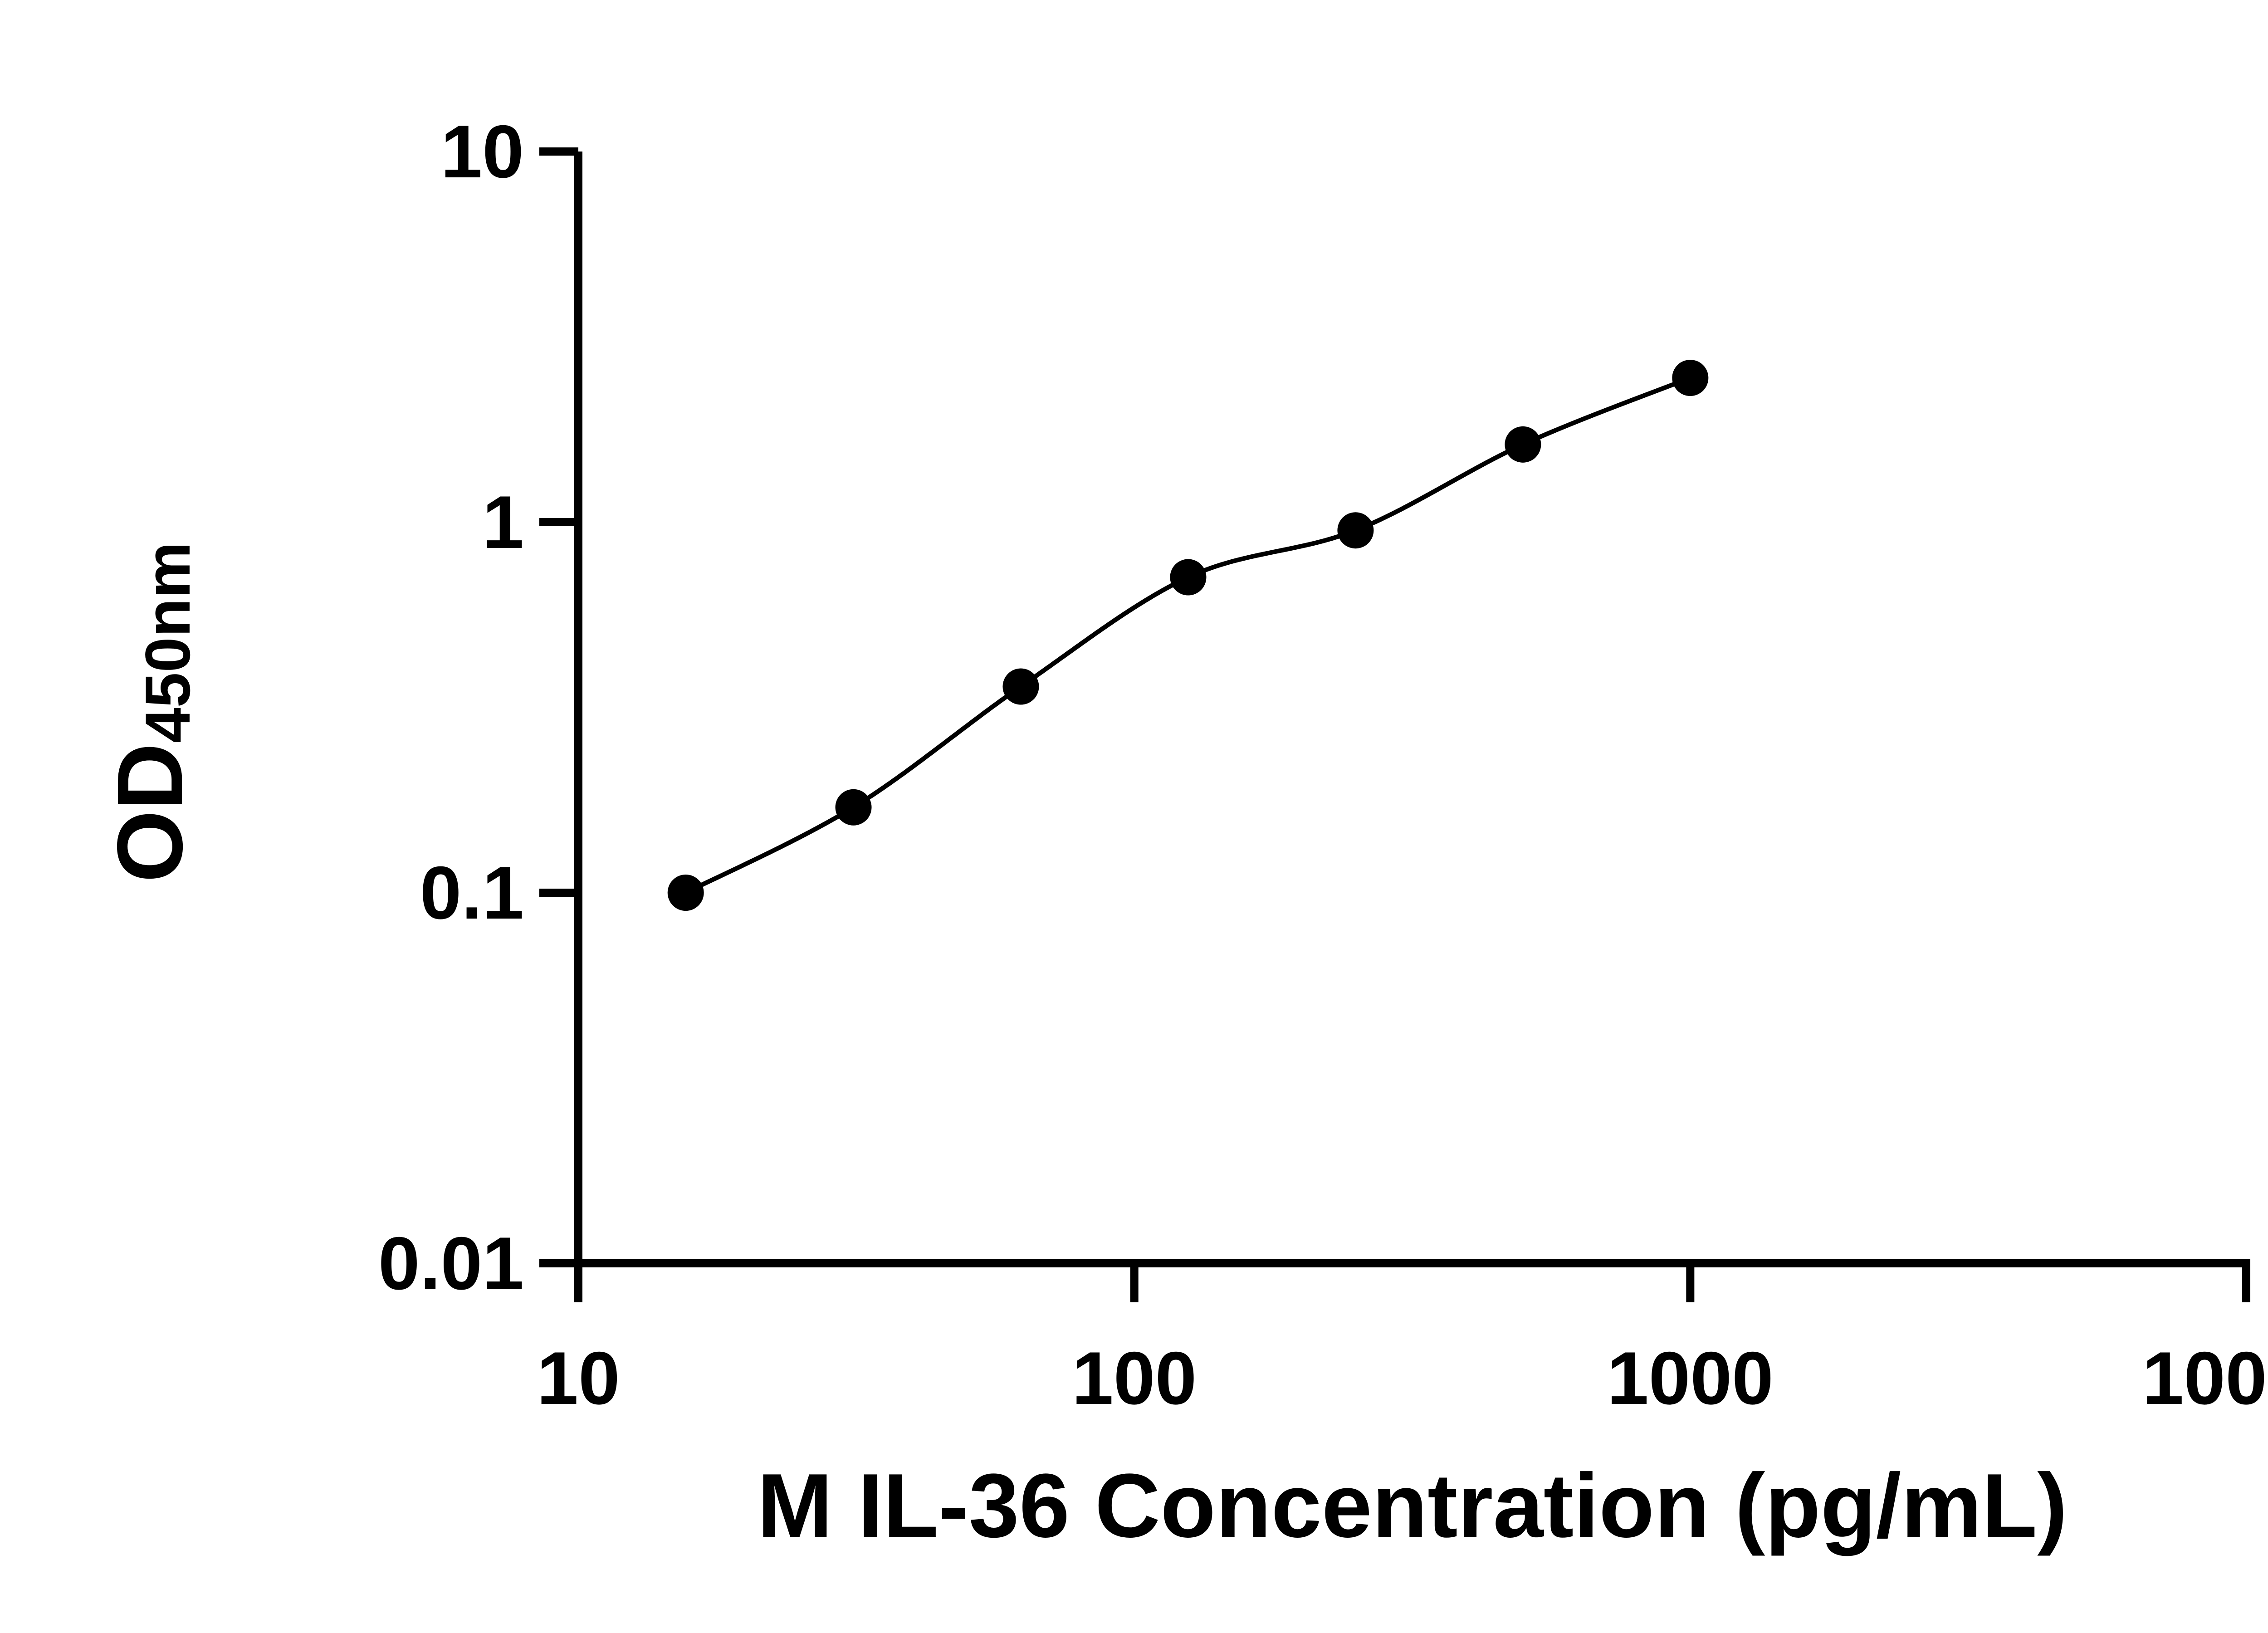  Describe the element at coordinates (1187, 635) in the screenshot. I see `fit-curve` at that location.